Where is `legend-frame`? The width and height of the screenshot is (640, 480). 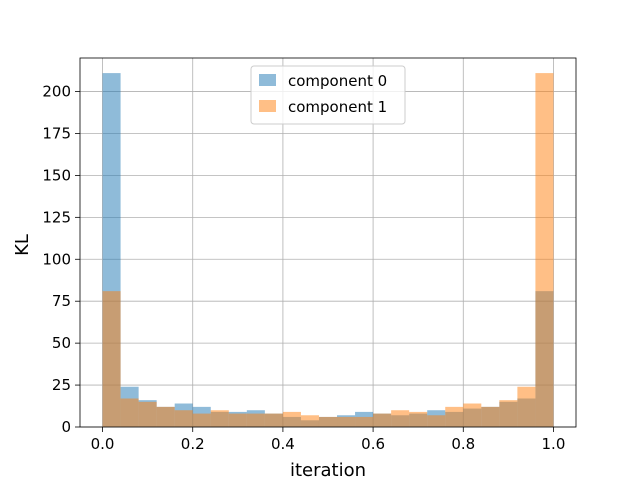 legend-frame is located at coordinates (328, 95).